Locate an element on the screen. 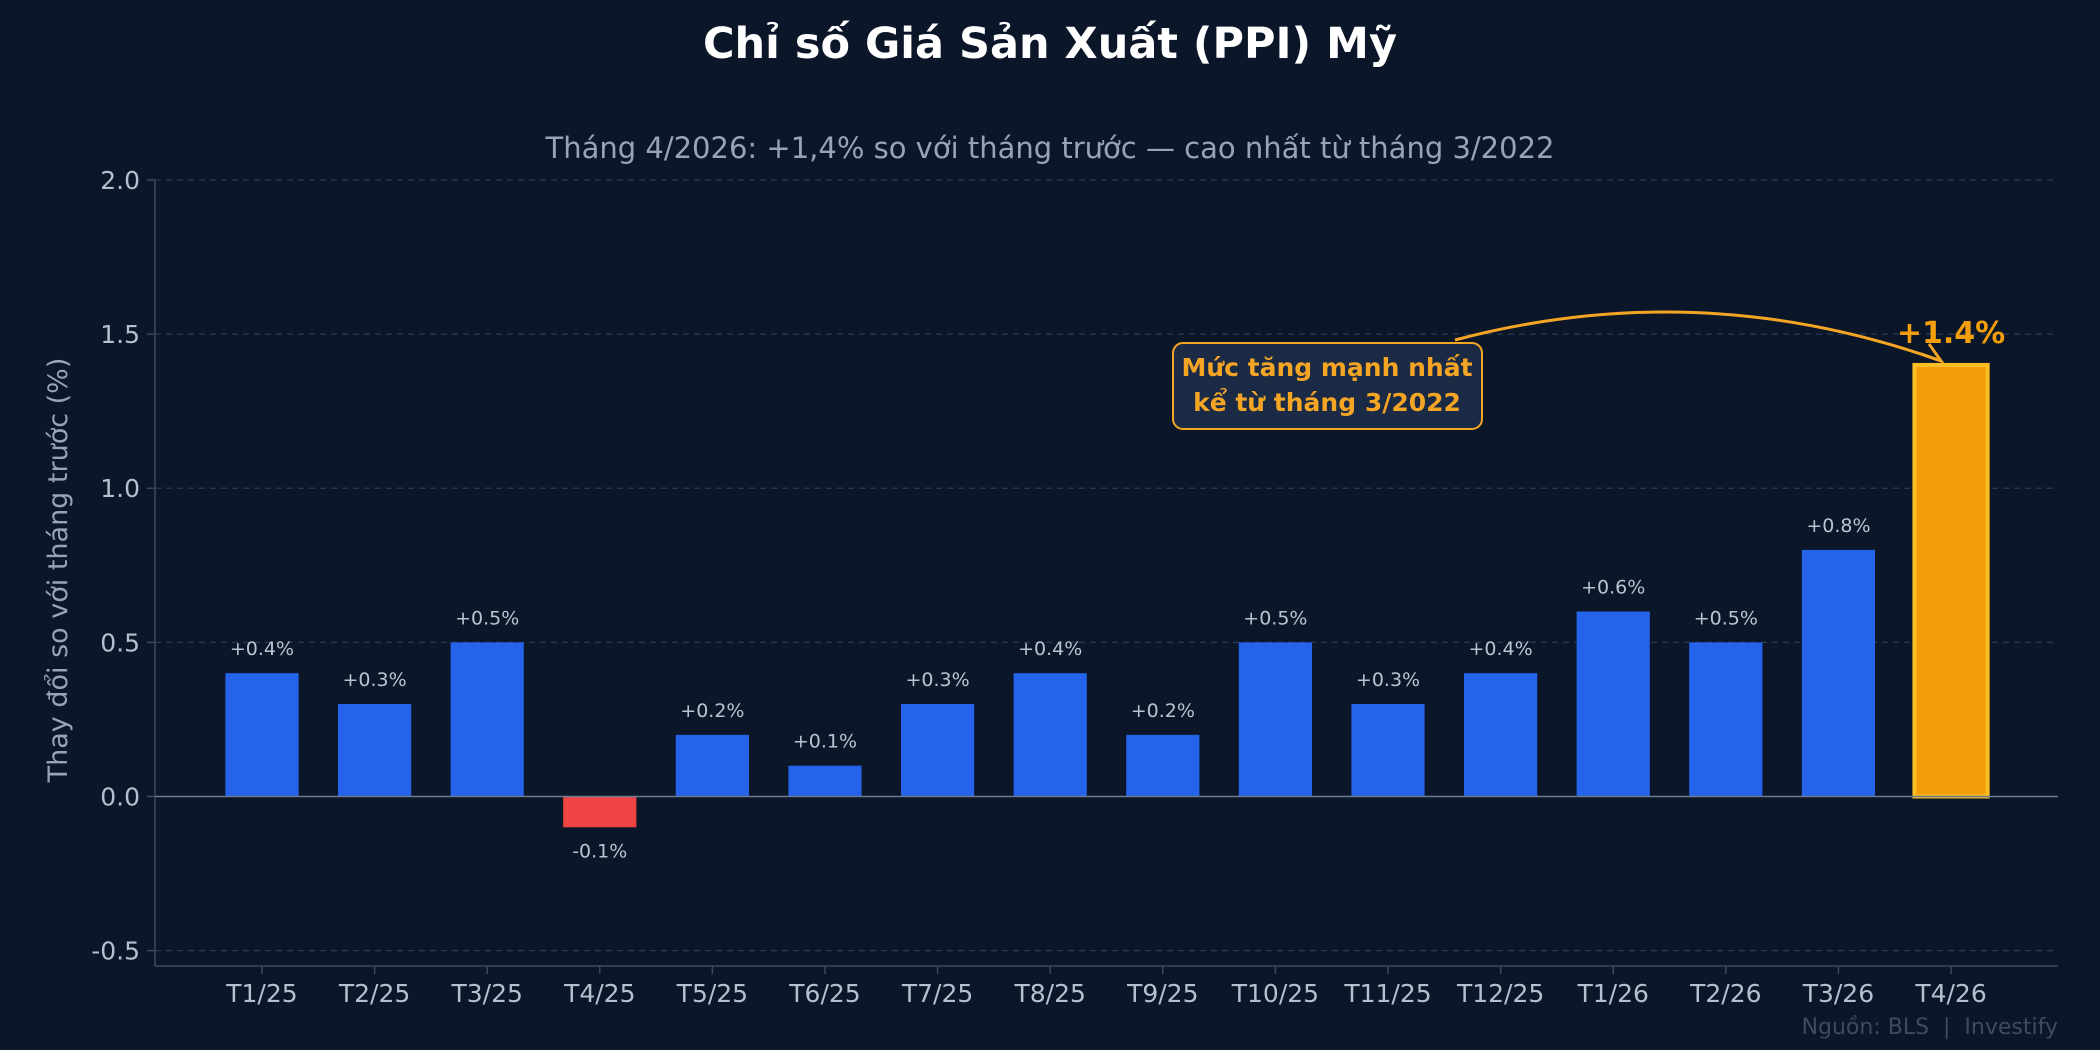  x-tick-label: T7/25 is located at coordinates (937, 993).